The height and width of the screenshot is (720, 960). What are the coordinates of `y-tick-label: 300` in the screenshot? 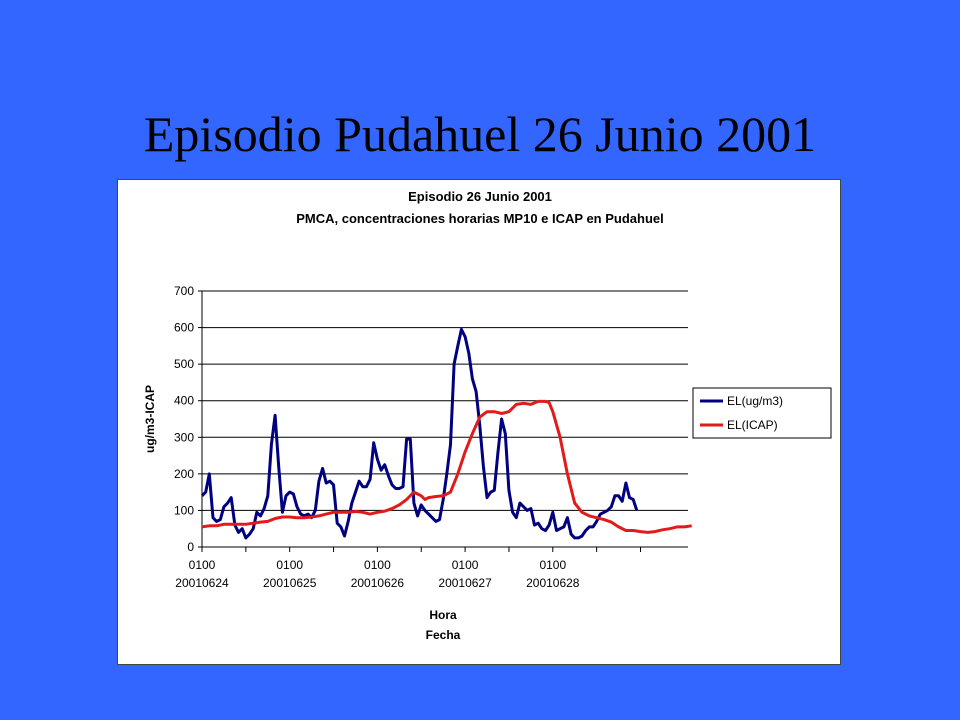 It's located at (184, 437).